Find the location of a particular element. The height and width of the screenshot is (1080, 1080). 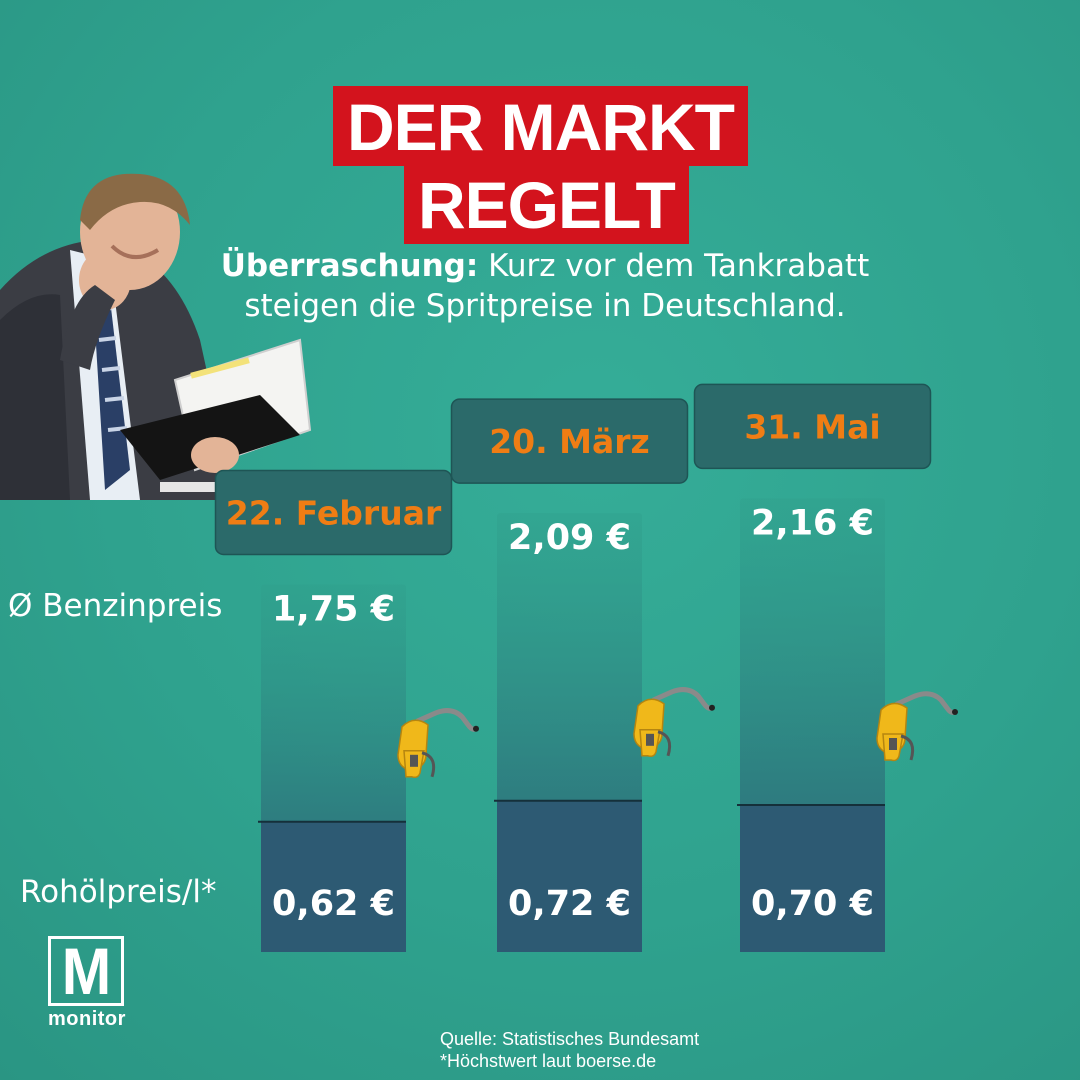

headline-line-2: REGELT is located at coordinates (546, 204).